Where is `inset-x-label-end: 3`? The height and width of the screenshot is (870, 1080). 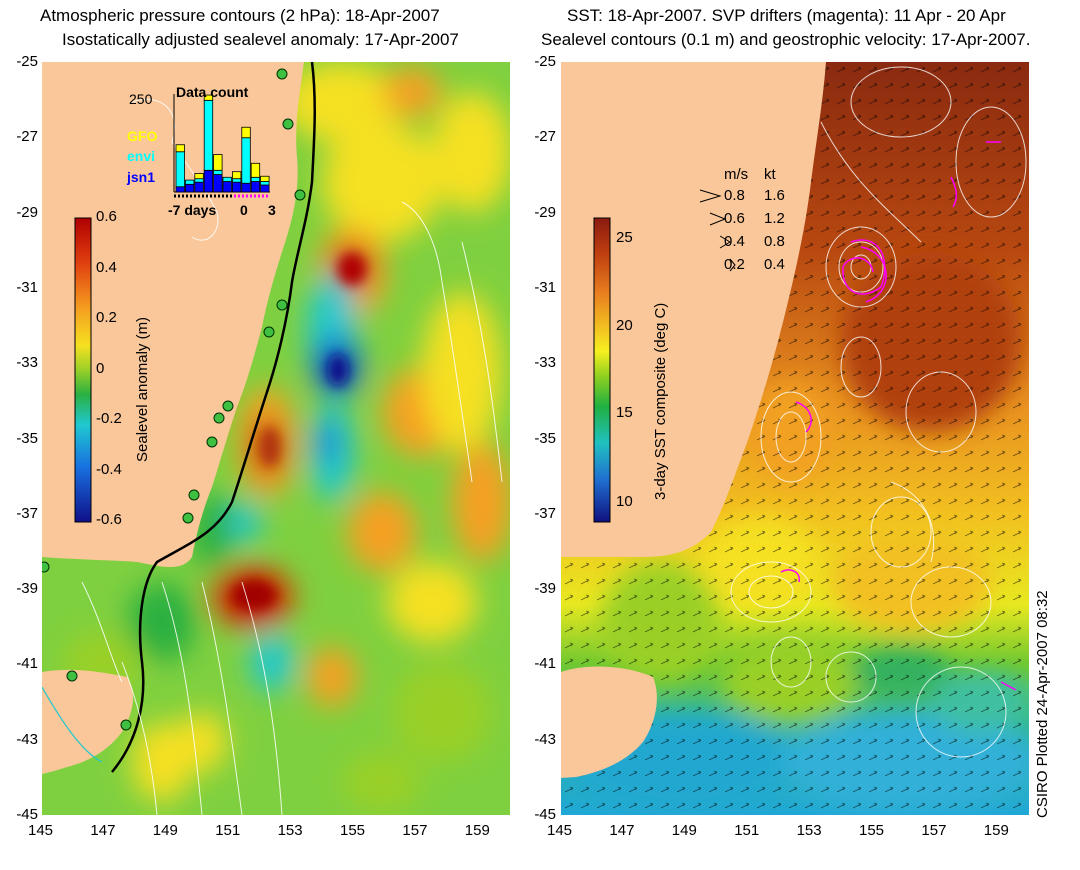
inset-x-label-end: 3 is located at coordinates (272, 210).